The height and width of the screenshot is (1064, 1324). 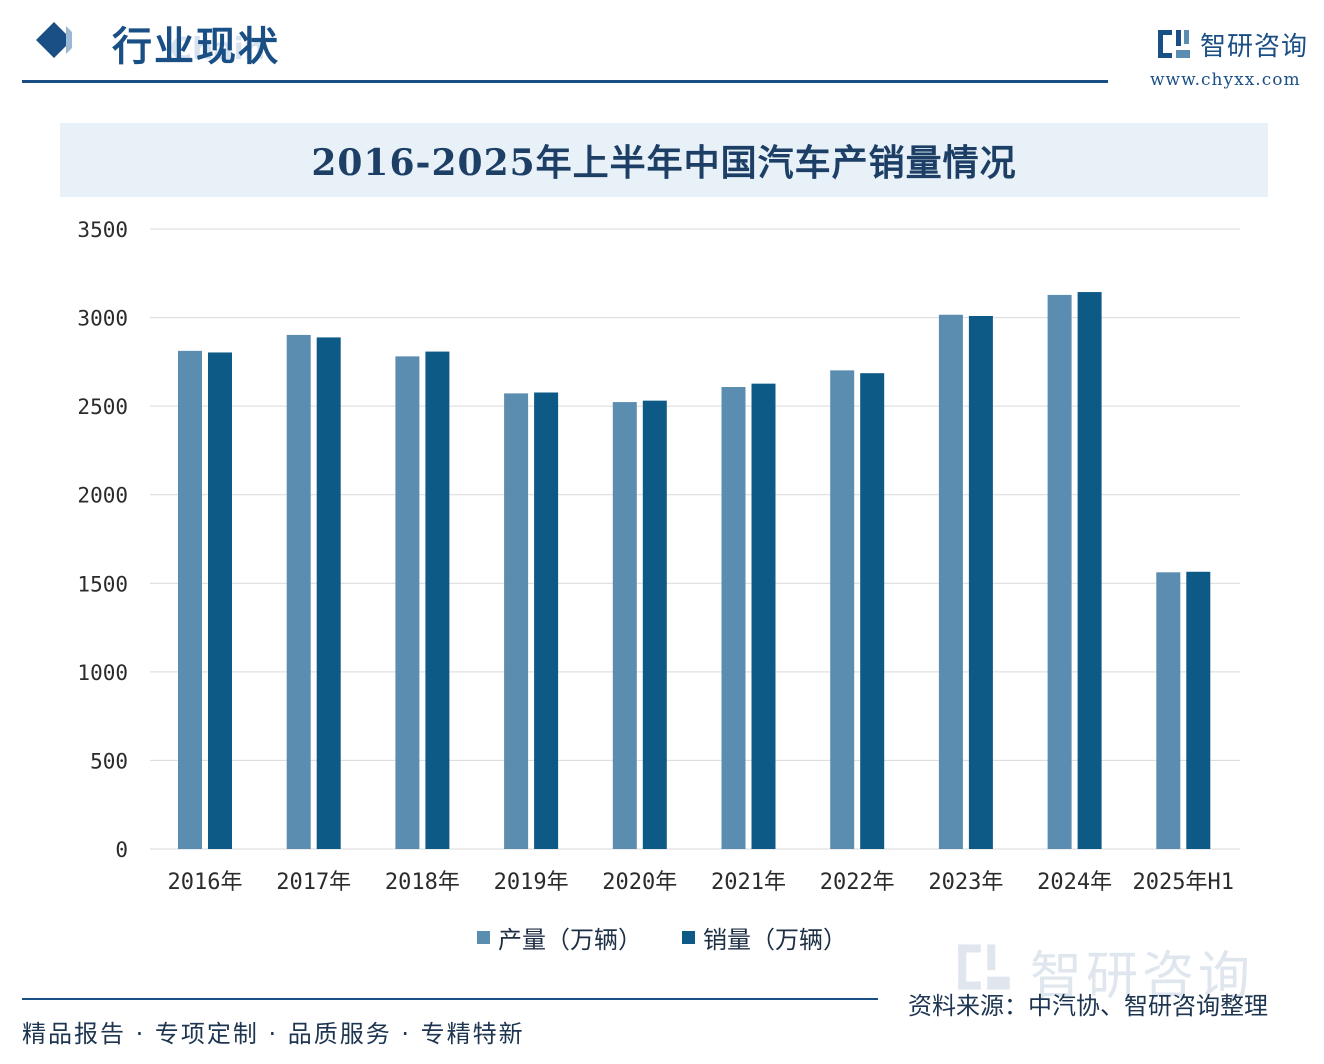 I want to click on header-divider, so click(x=565, y=81).